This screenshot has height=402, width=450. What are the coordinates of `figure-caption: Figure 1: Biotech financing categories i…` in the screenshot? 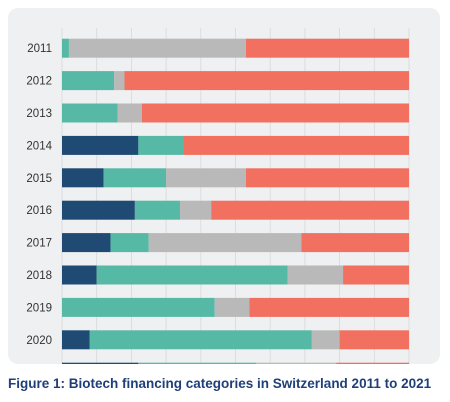 It's located at (220, 383).